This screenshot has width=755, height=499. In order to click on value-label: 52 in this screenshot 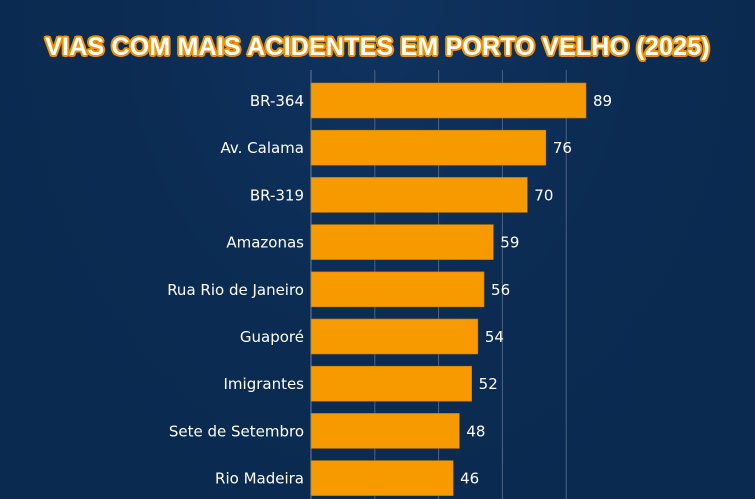, I will do `click(488, 384)`.